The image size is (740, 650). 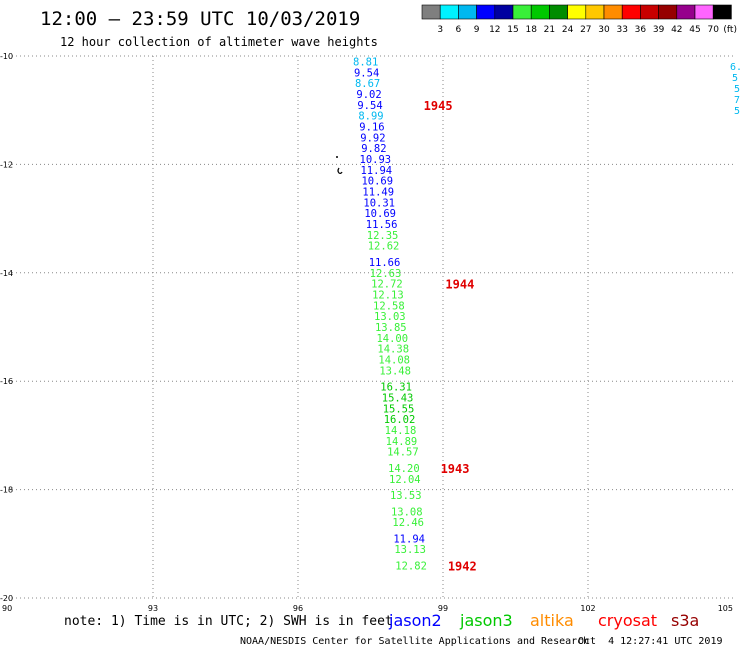 What do you see at coordinates (694, 30) in the screenshot?
I see `colorbar-tick-label: 45` at bounding box center [694, 30].